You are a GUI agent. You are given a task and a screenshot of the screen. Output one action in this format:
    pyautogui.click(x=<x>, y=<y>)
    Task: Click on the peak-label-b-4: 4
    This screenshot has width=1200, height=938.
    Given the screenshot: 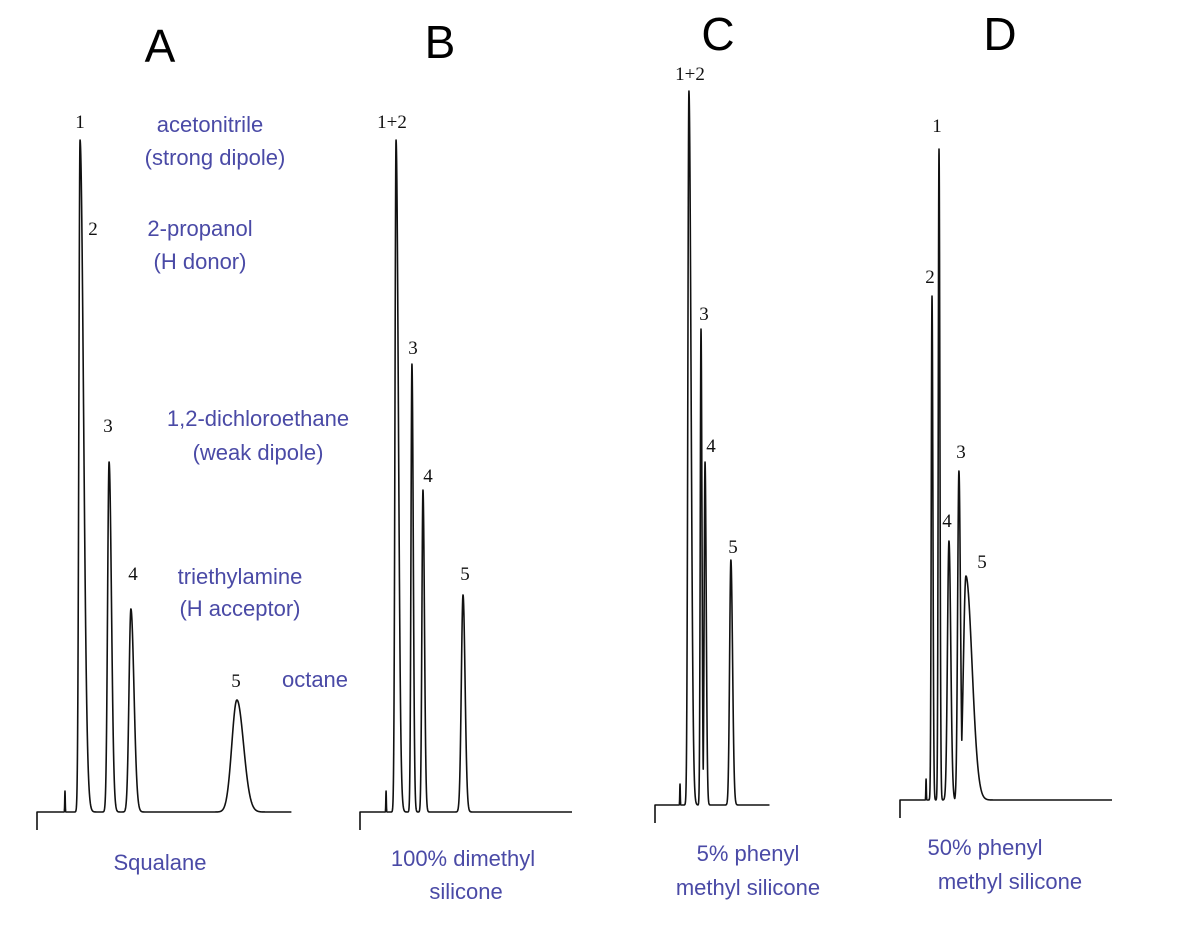 What is the action you would take?
    pyautogui.click(x=428, y=476)
    